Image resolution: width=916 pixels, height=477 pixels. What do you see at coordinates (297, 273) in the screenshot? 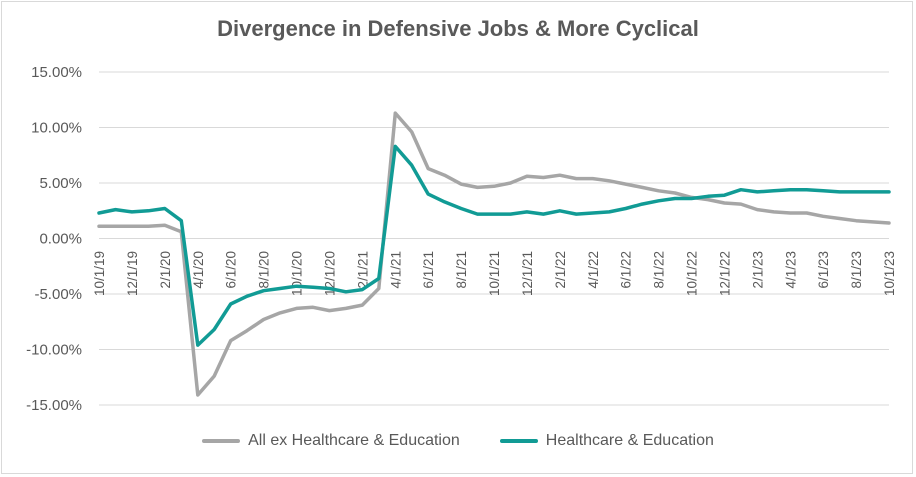
I see `x-tick-label: 10/1/20` at bounding box center [297, 273].